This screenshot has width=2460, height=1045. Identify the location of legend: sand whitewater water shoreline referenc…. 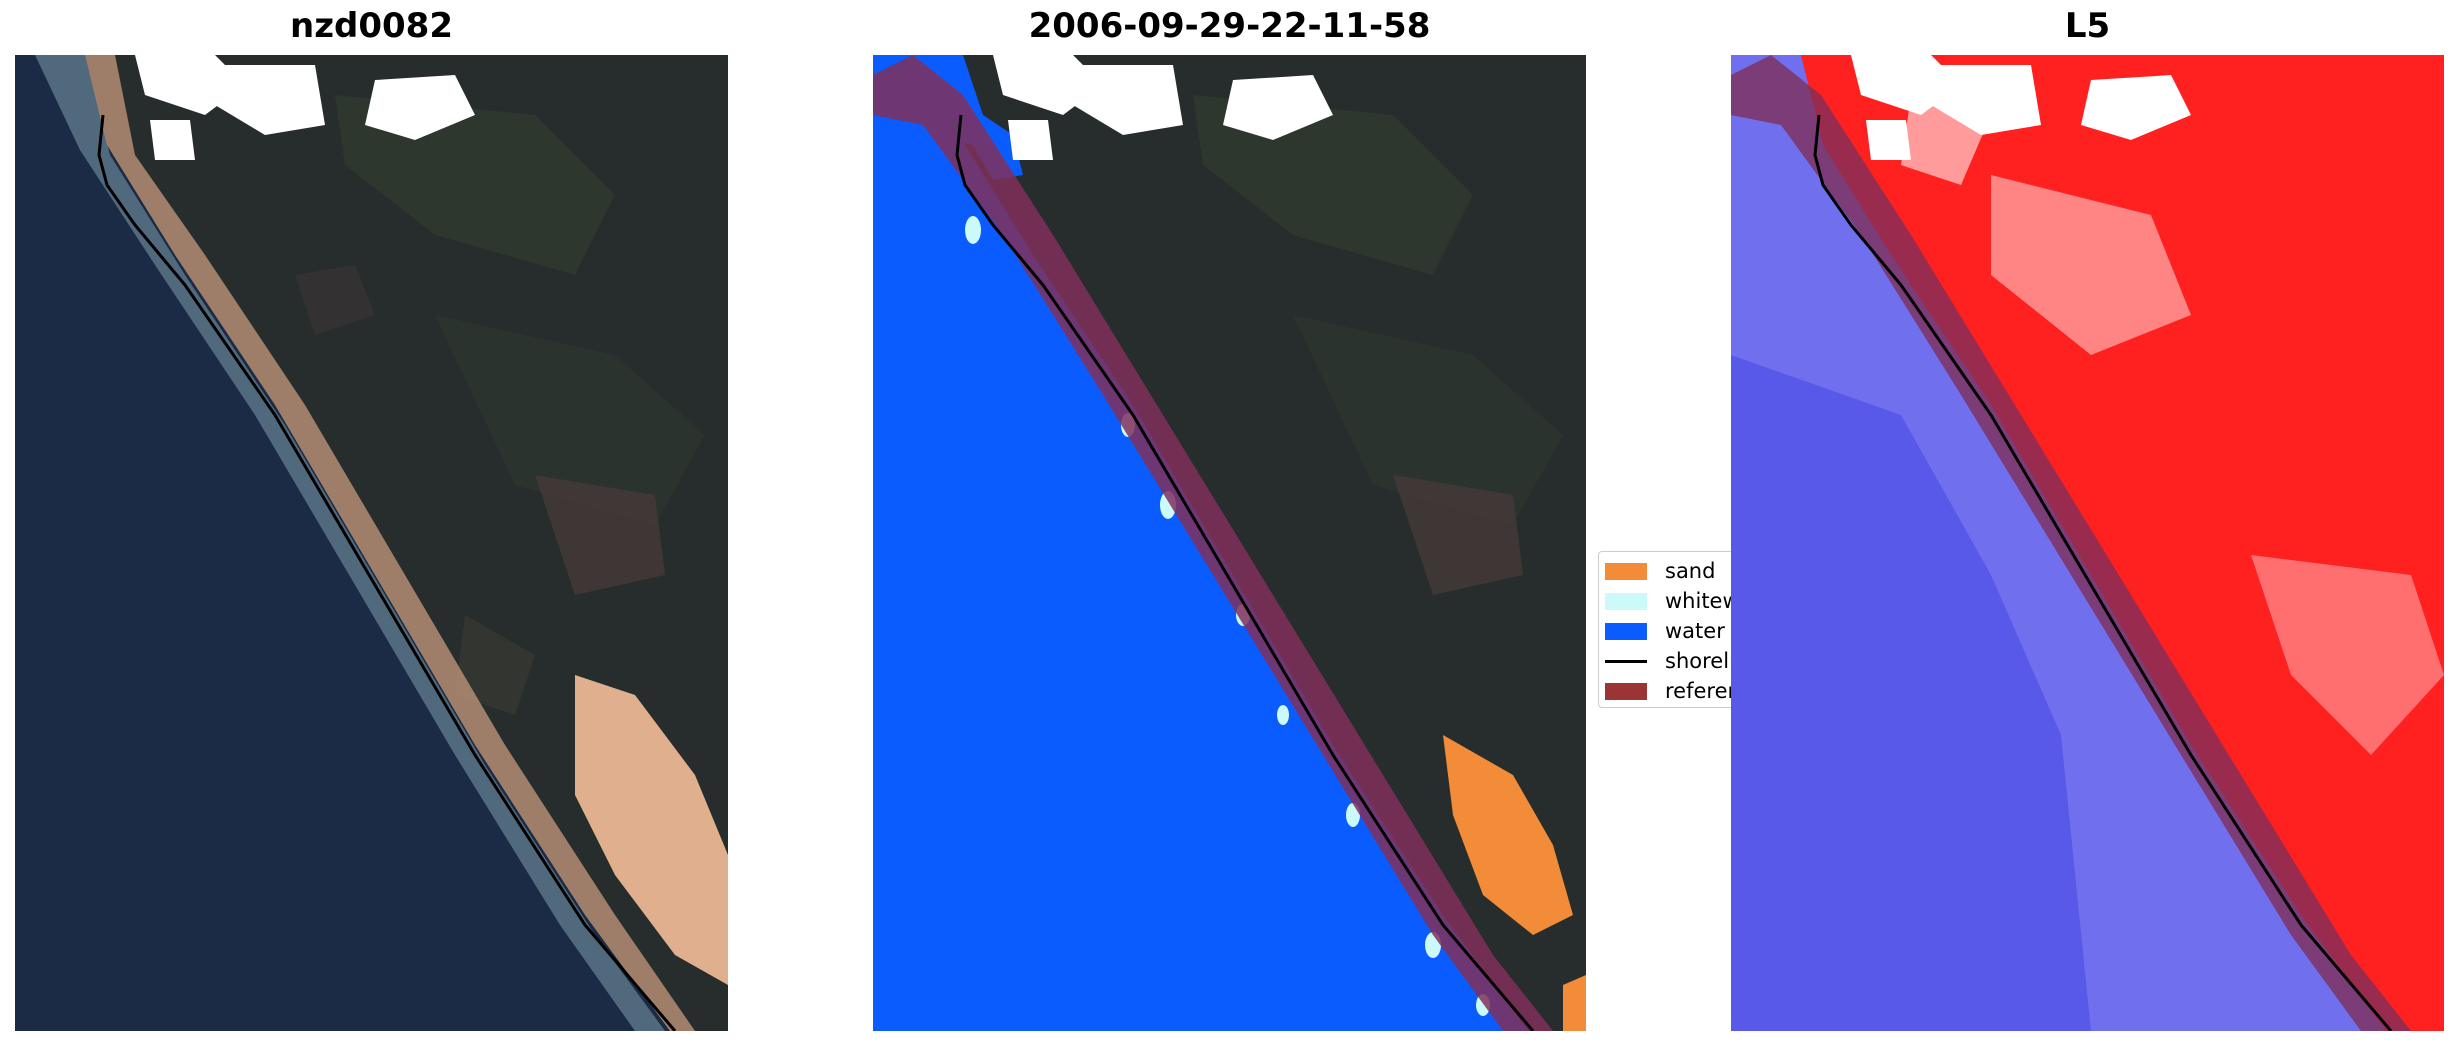
(1668, 629).